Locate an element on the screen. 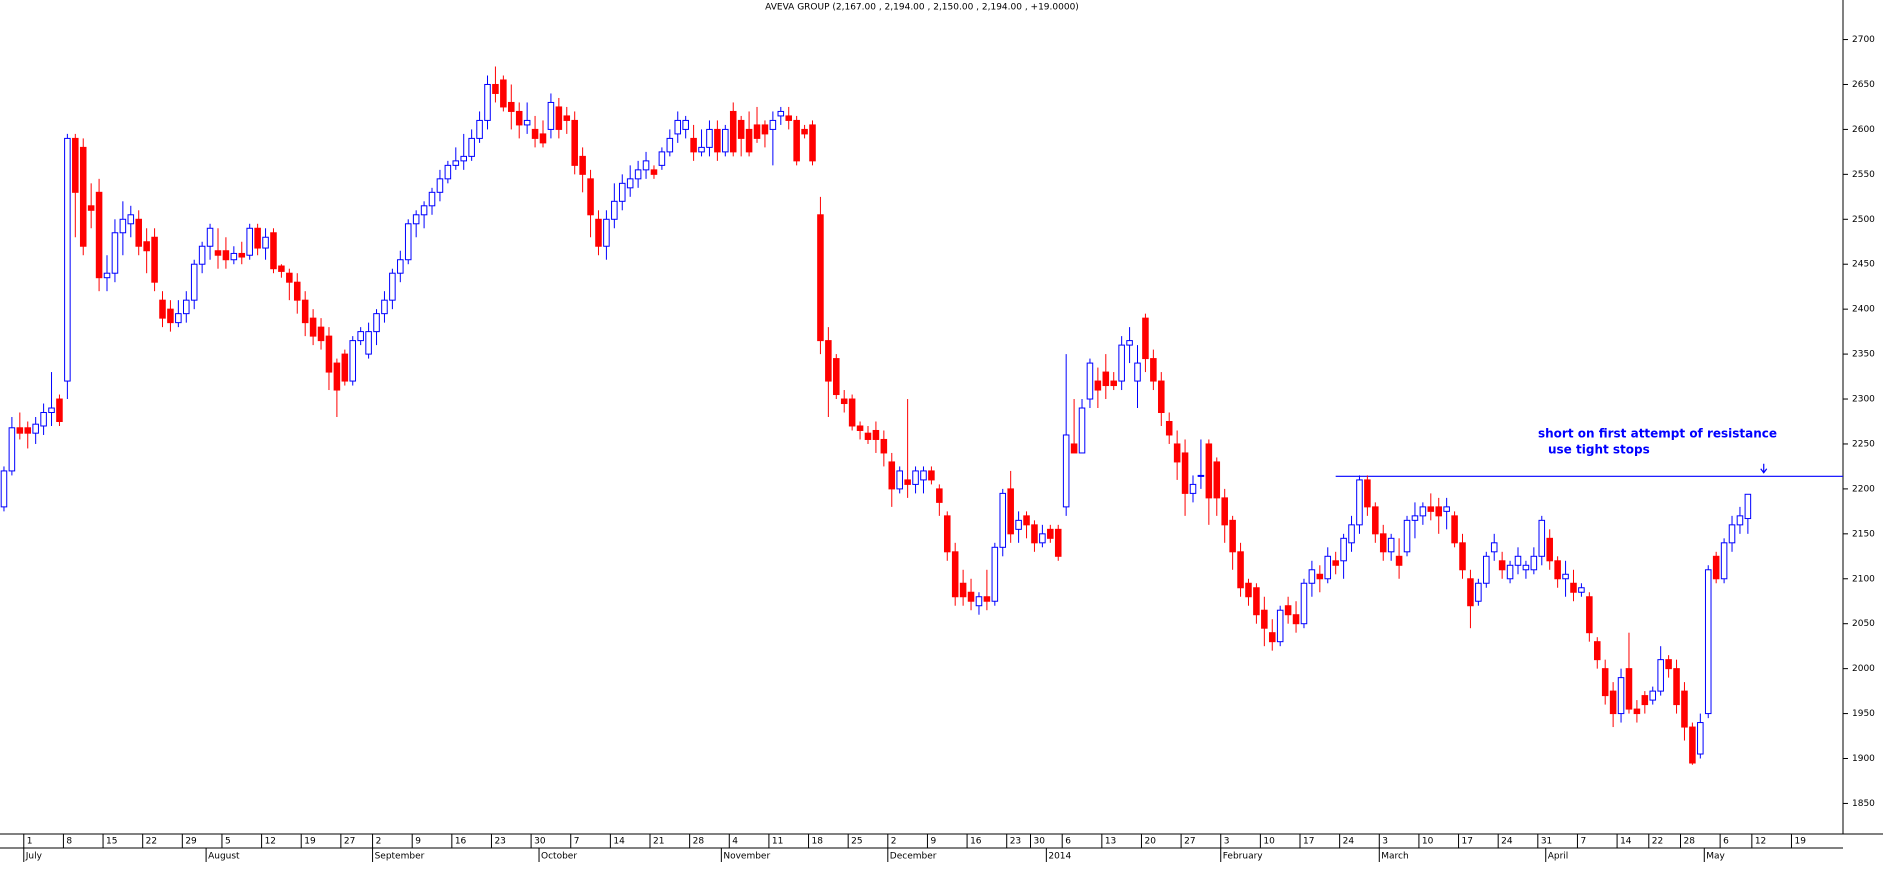 Image resolution: width=1883 pixels, height=889 pixels. x-tick-label: 9 is located at coordinates (418, 842).